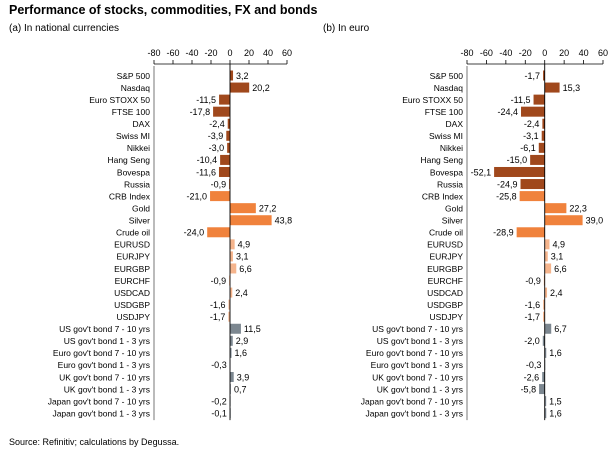 The height and width of the screenshot is (456, 613). What do you see at coordinates (558, 245) in the screenshot?
I see `data-label: 4,9` at bounding box center [558, 245].